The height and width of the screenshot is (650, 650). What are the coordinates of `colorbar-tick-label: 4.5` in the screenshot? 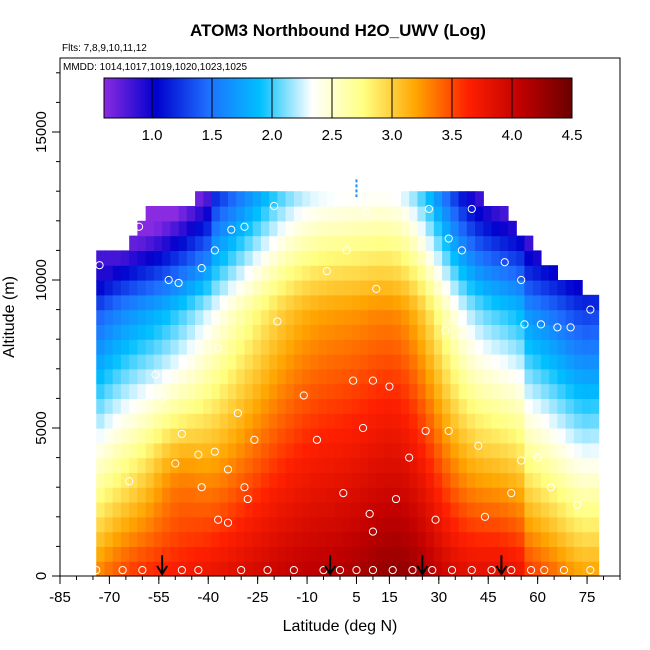 It's located at (572, 135).